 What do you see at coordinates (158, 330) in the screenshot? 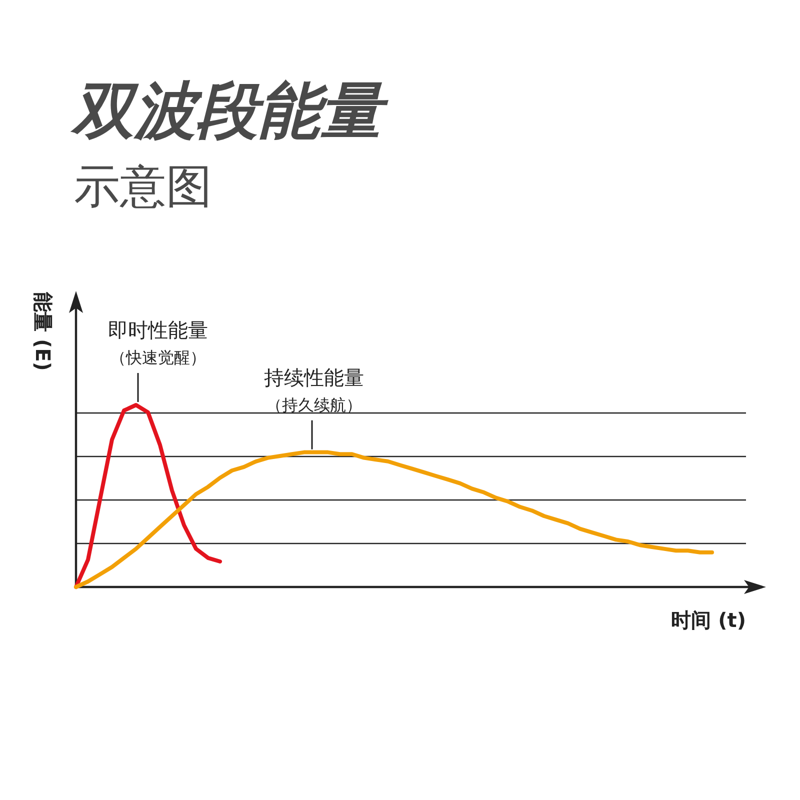
I see `text: 即时性能量` at bounding box center [158, 330].